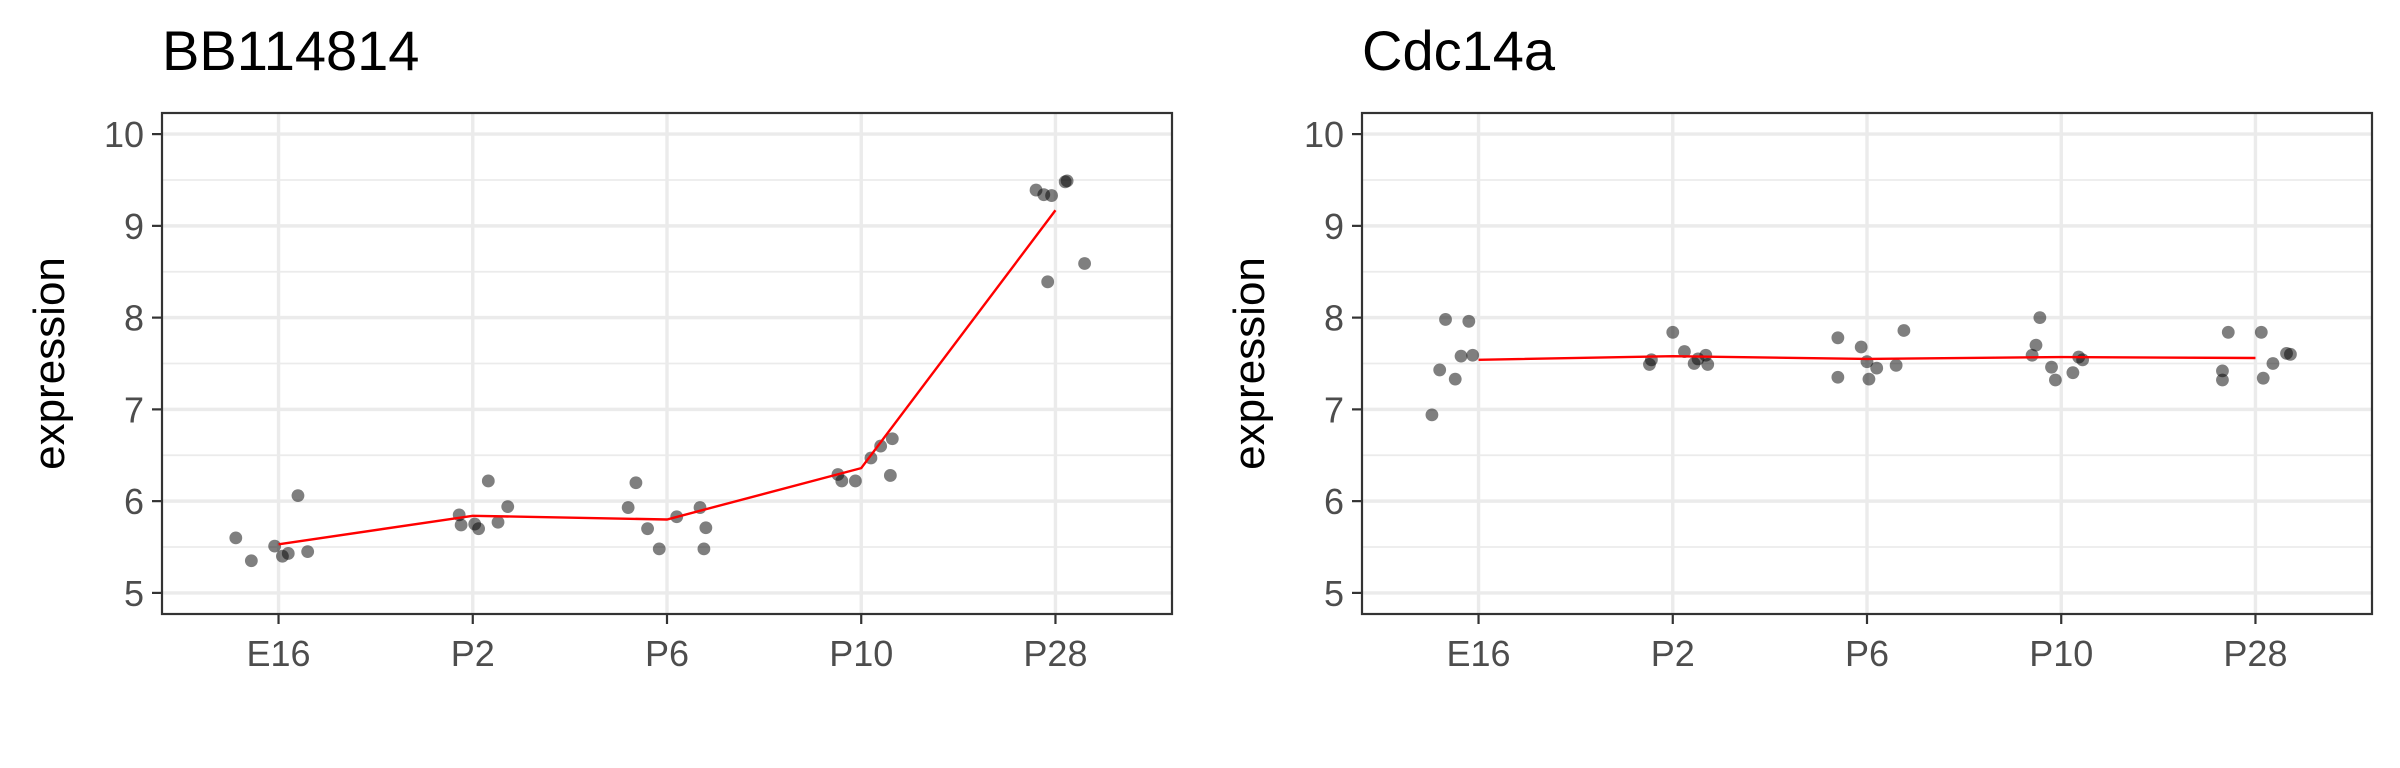 The image size is (2400, 768). I want to click on chart-1-title: BB114814, so click(290, 50).